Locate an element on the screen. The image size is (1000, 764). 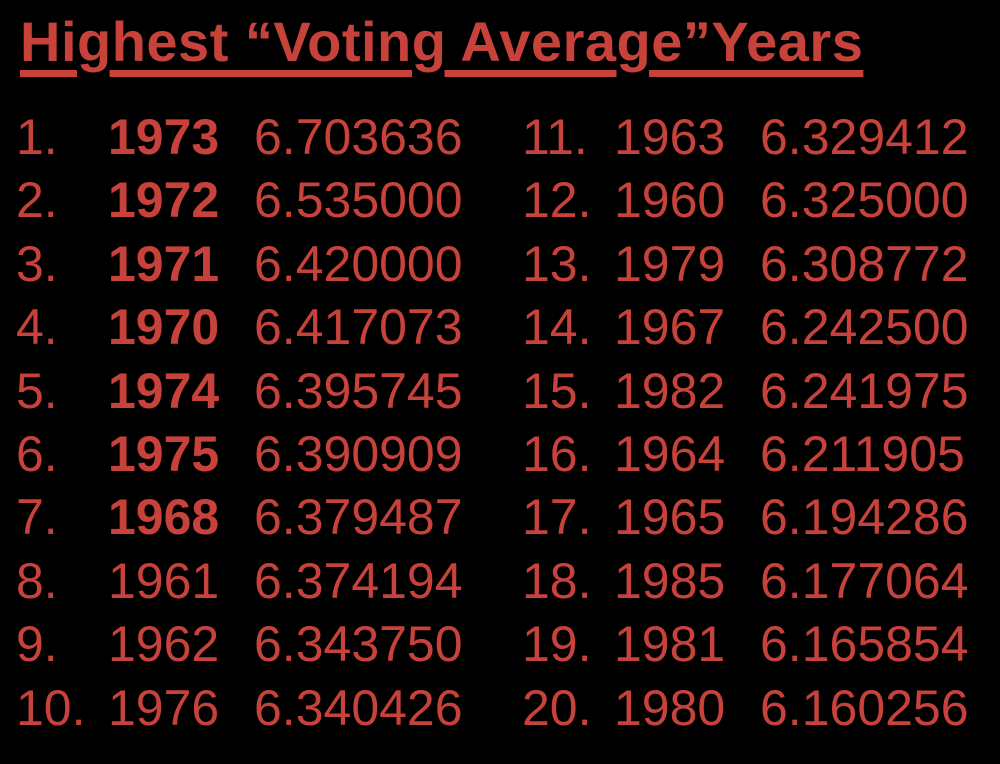
rank-label: 1. is located at coordinates (37, 137).